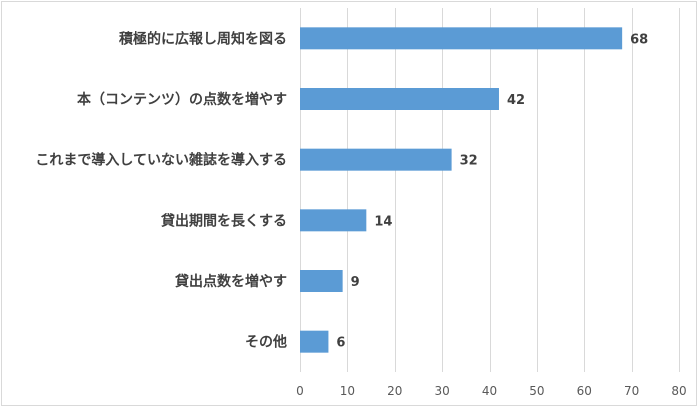 Image resolution: width=700 pixels, height=409 pixels. I want to click on category-label: 貸出点数を増やす, so click(230, 281).